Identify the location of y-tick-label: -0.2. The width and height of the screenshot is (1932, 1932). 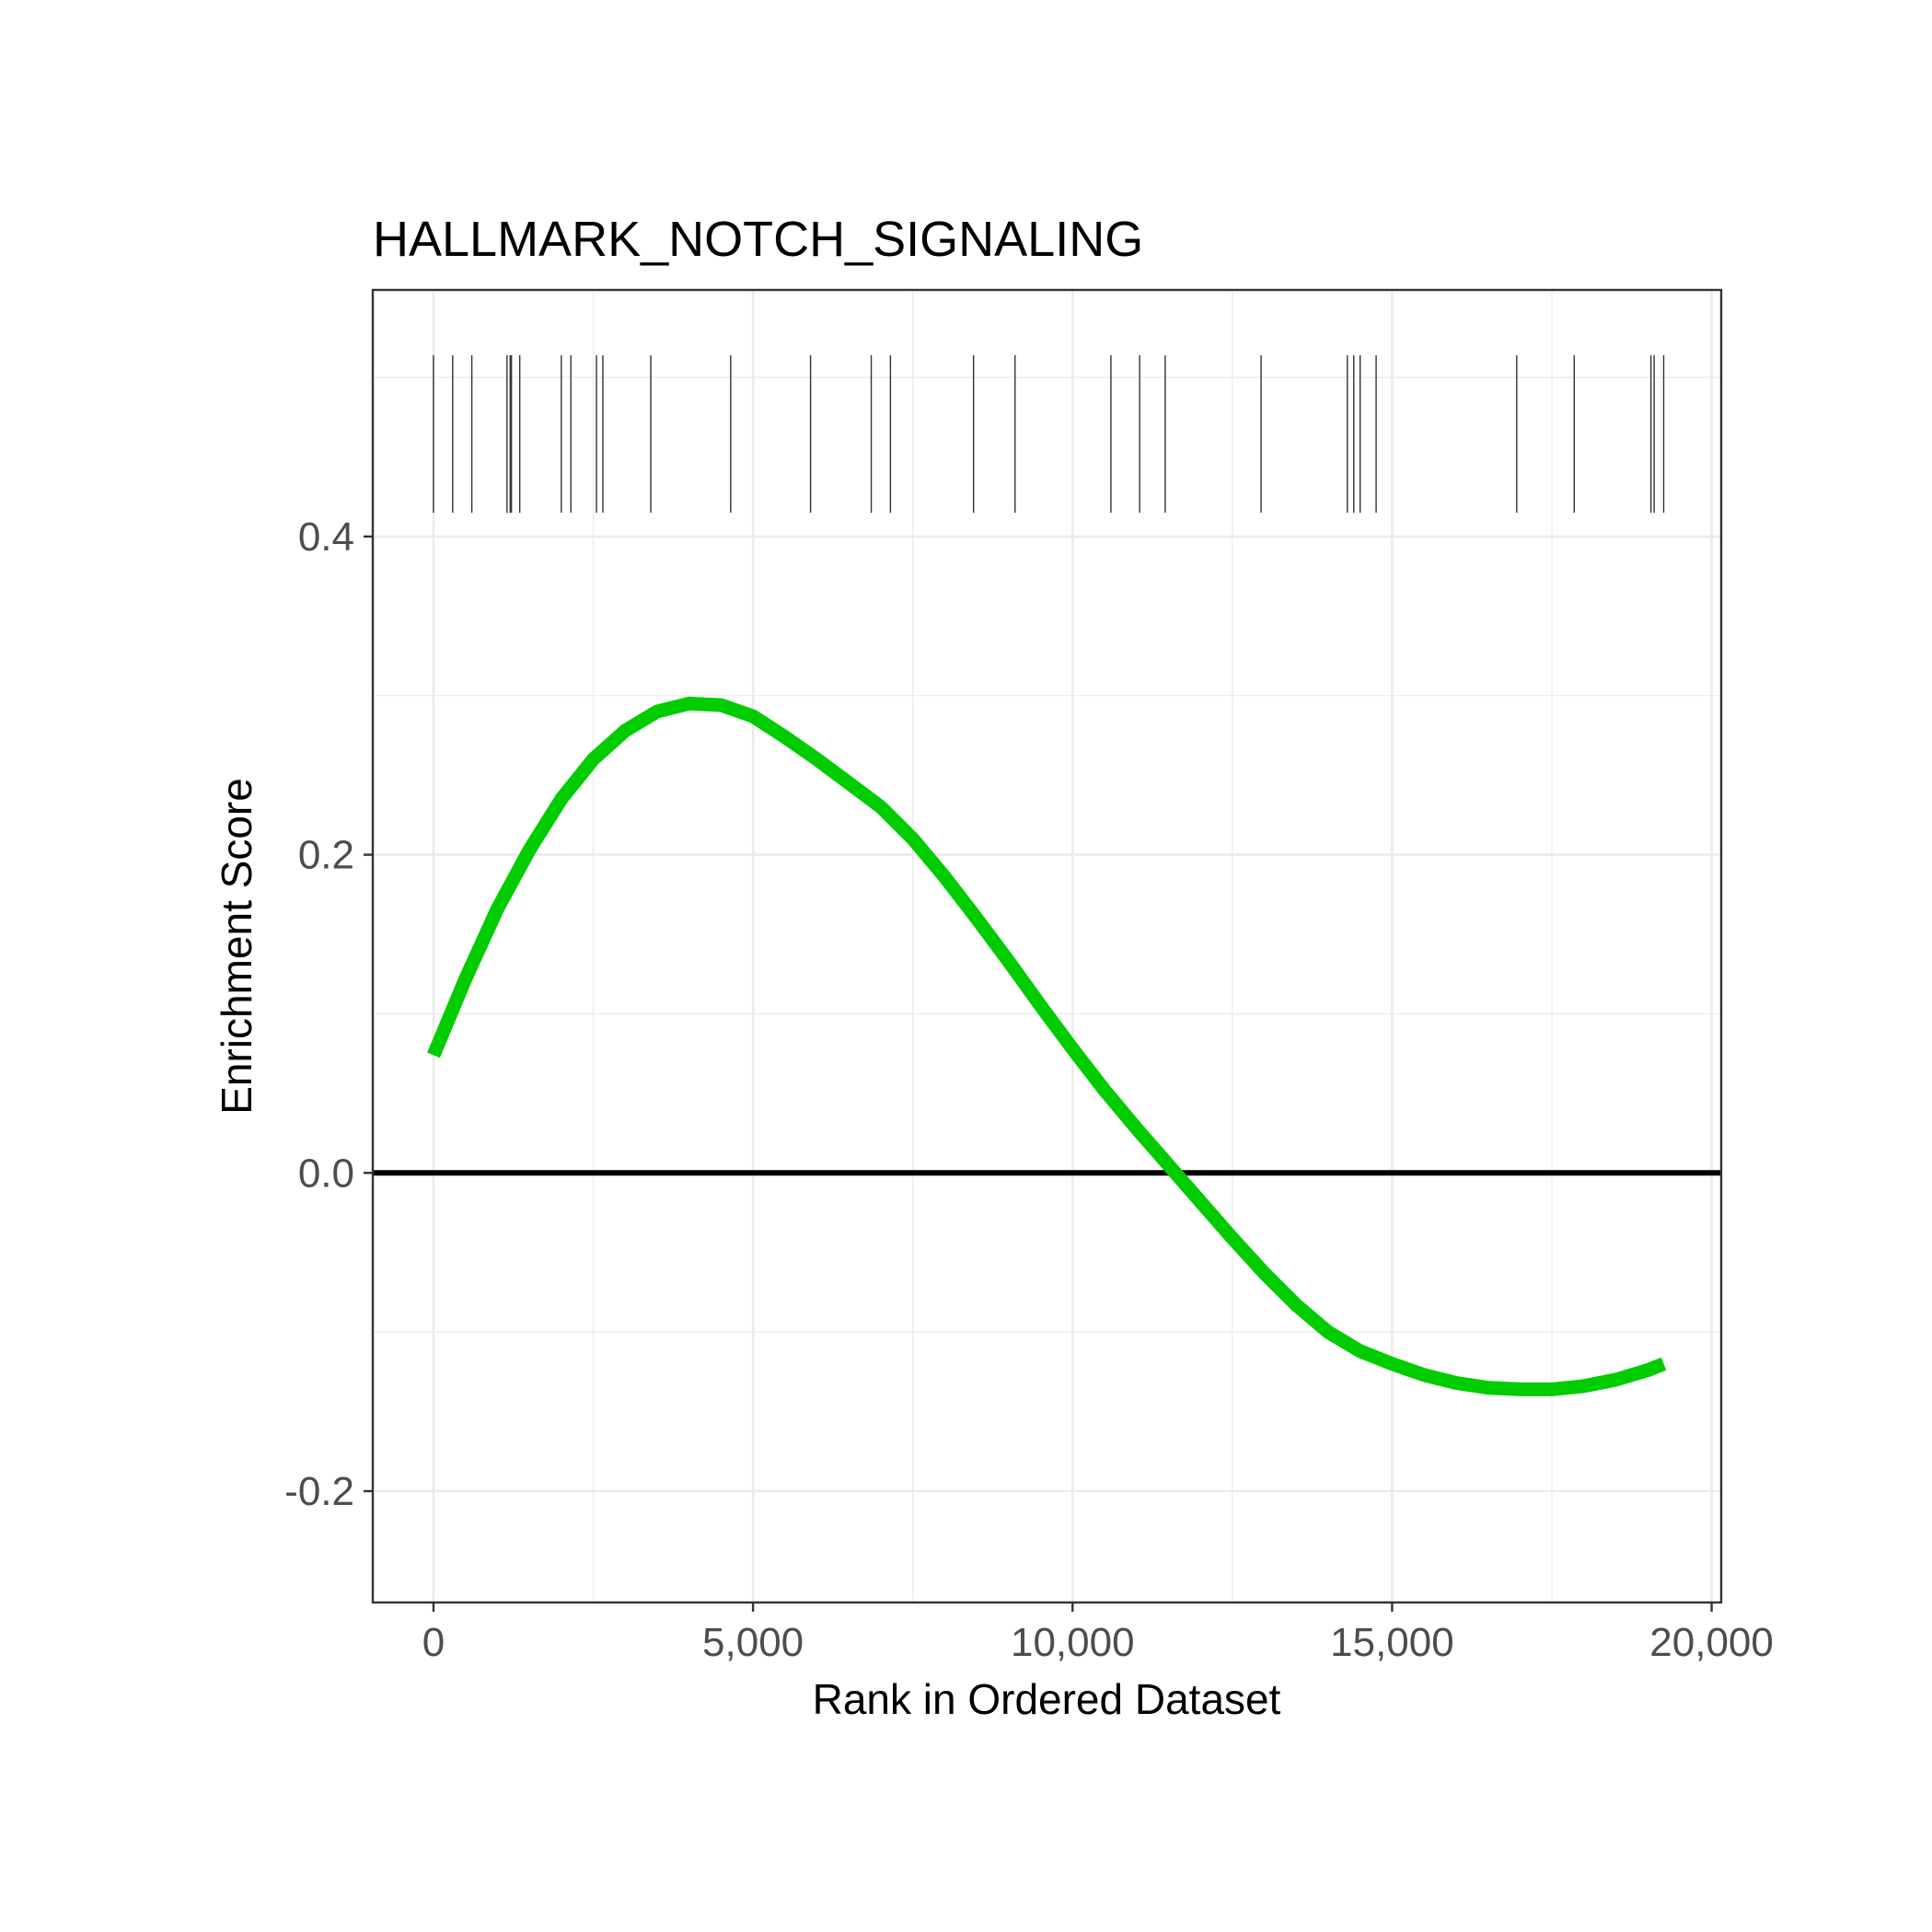
(319, 1492).